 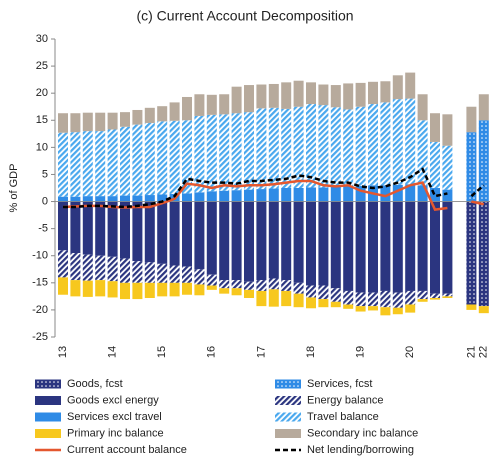 I want to click on legend-label: Secondary inc balance, so click(x=362, y=433).